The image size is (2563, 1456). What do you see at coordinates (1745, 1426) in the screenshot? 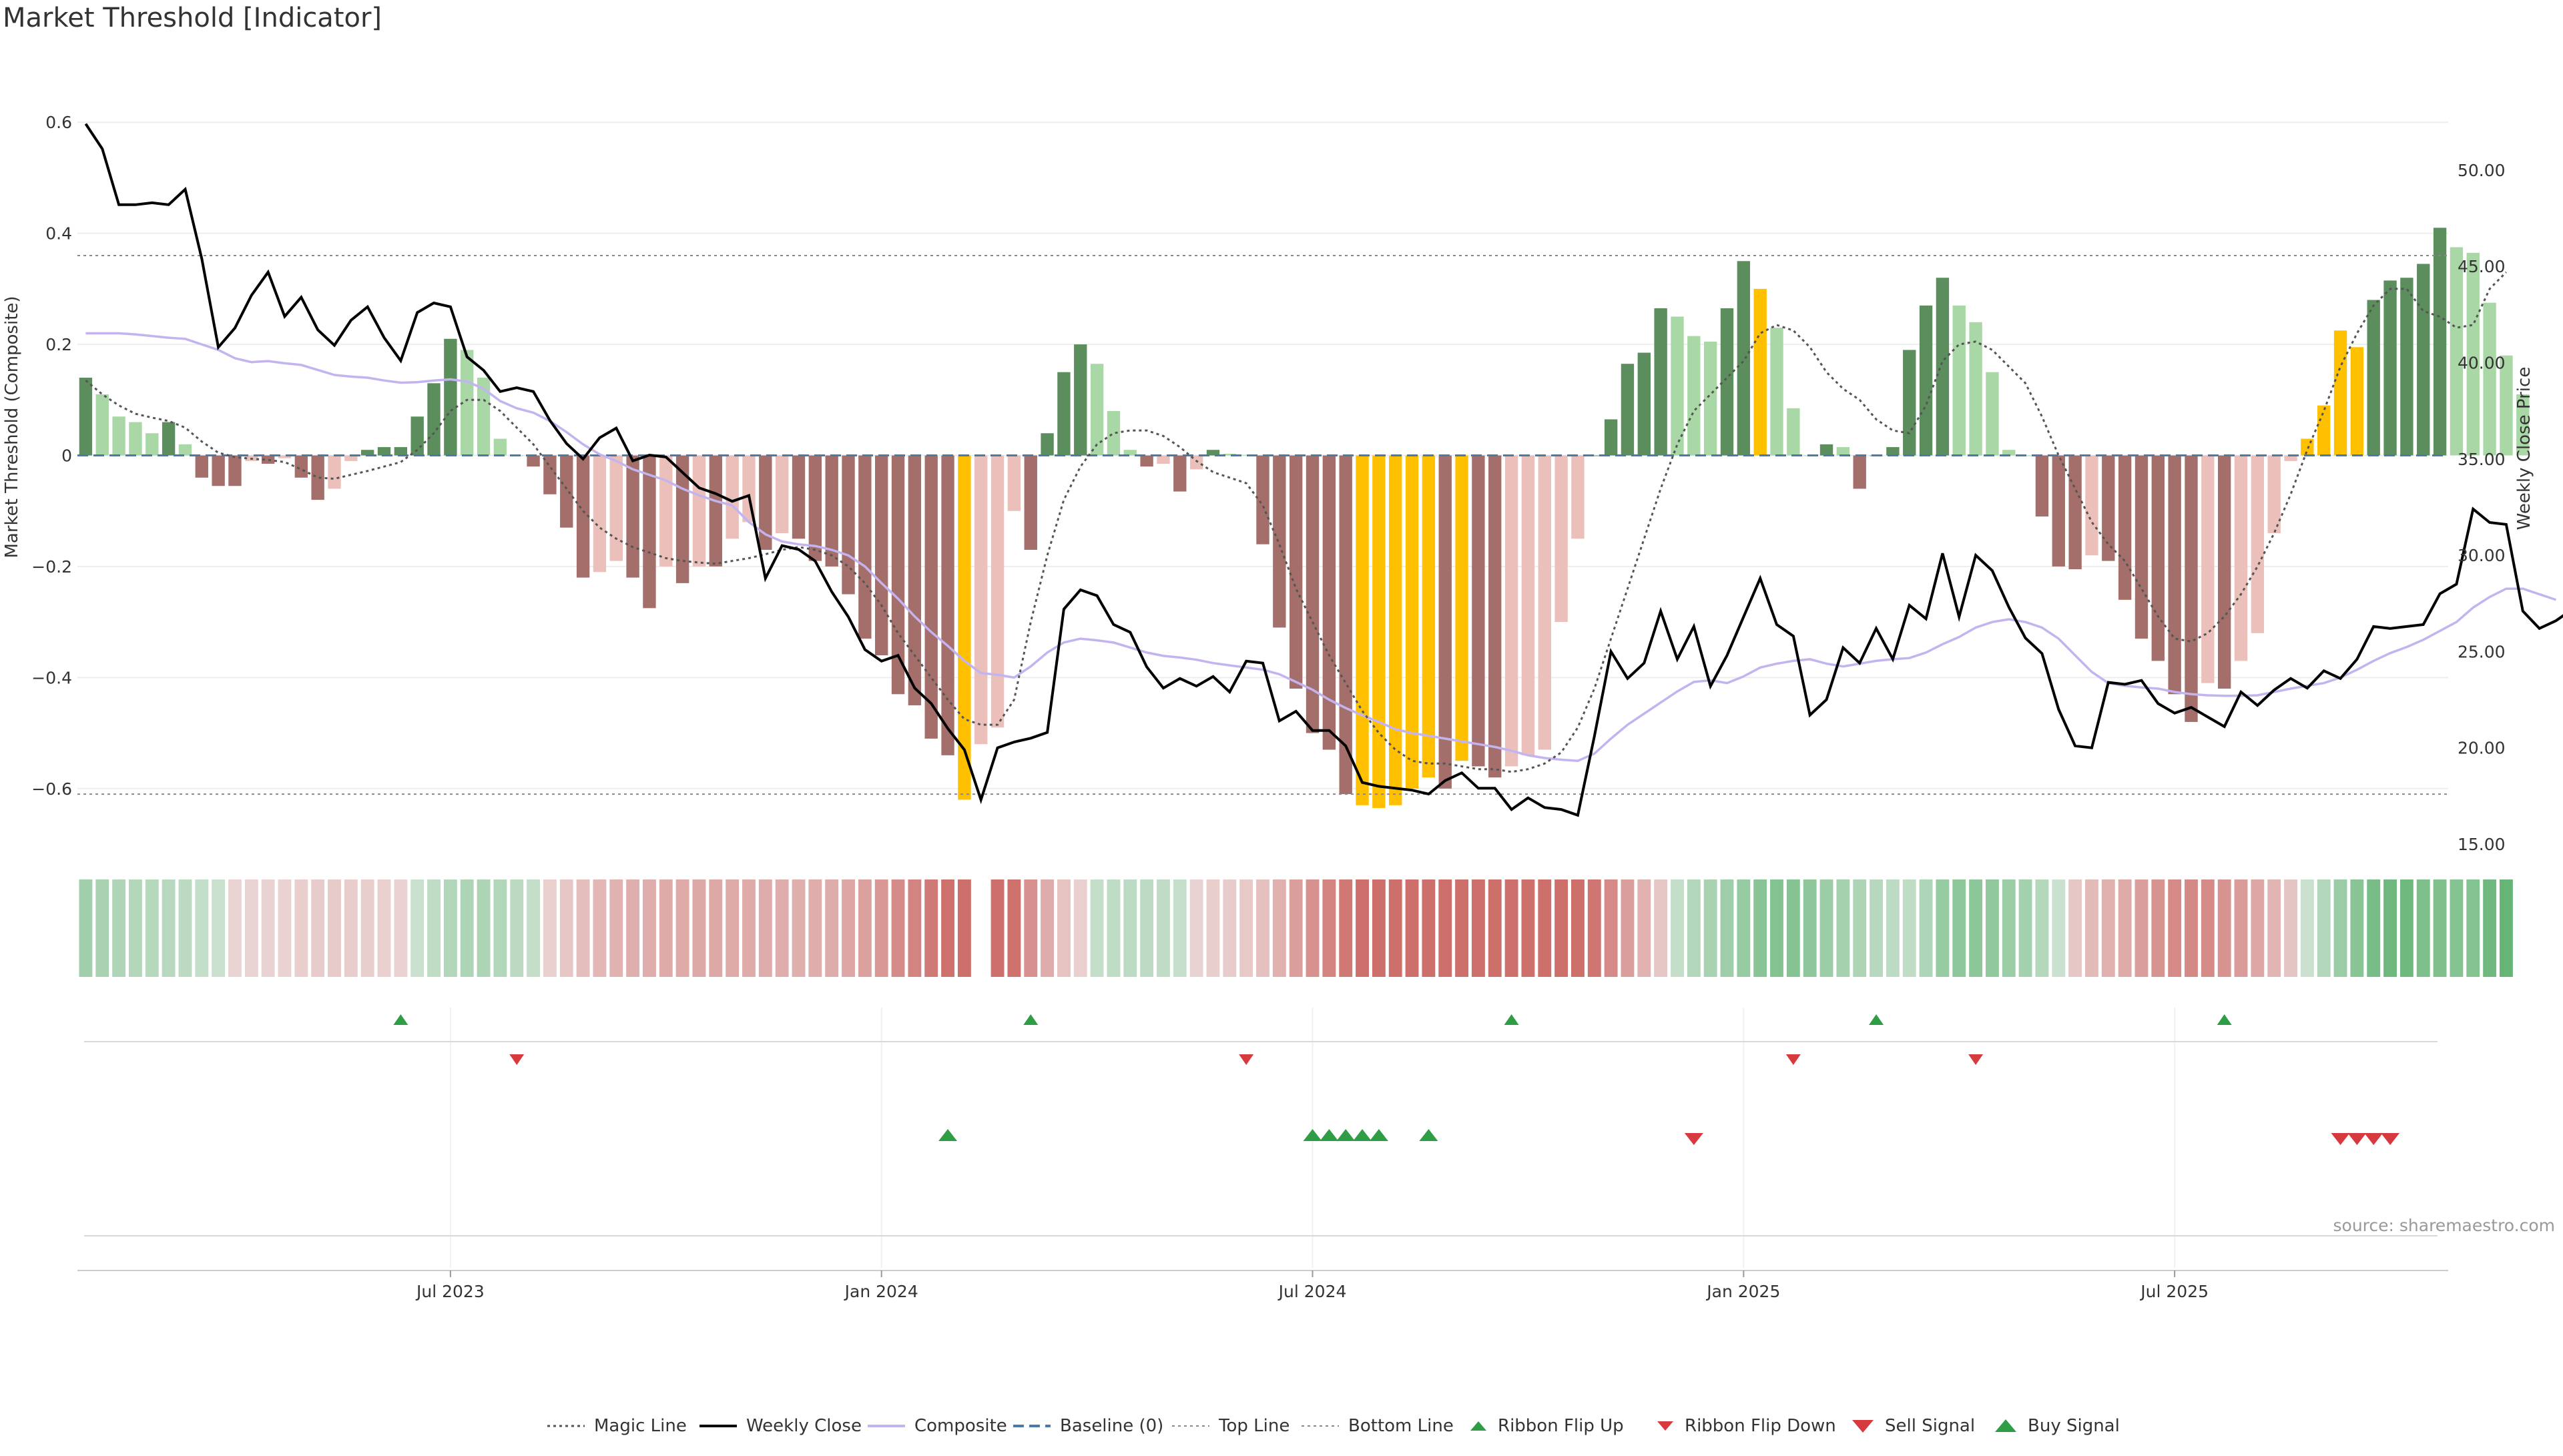
I see `legend-ribbon-flip-down: Ribbon Flip Down` at bounding box center [1745, 1426].